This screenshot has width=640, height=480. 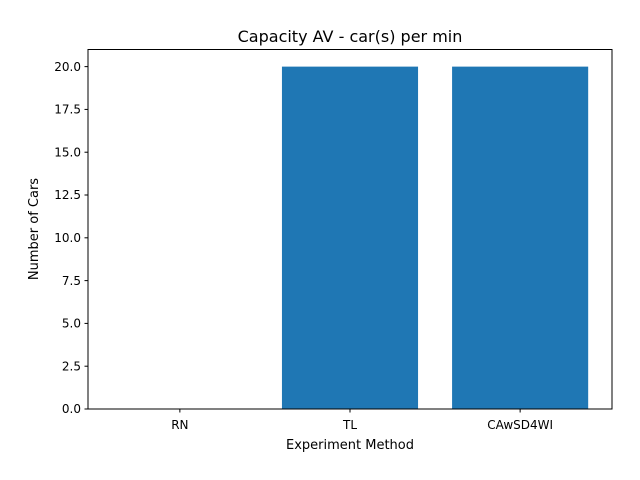 What do you see at coordinates (67, 238) in the screenshot?
I see `y-tick-label: 10.0` at bounding box center [67, 238].